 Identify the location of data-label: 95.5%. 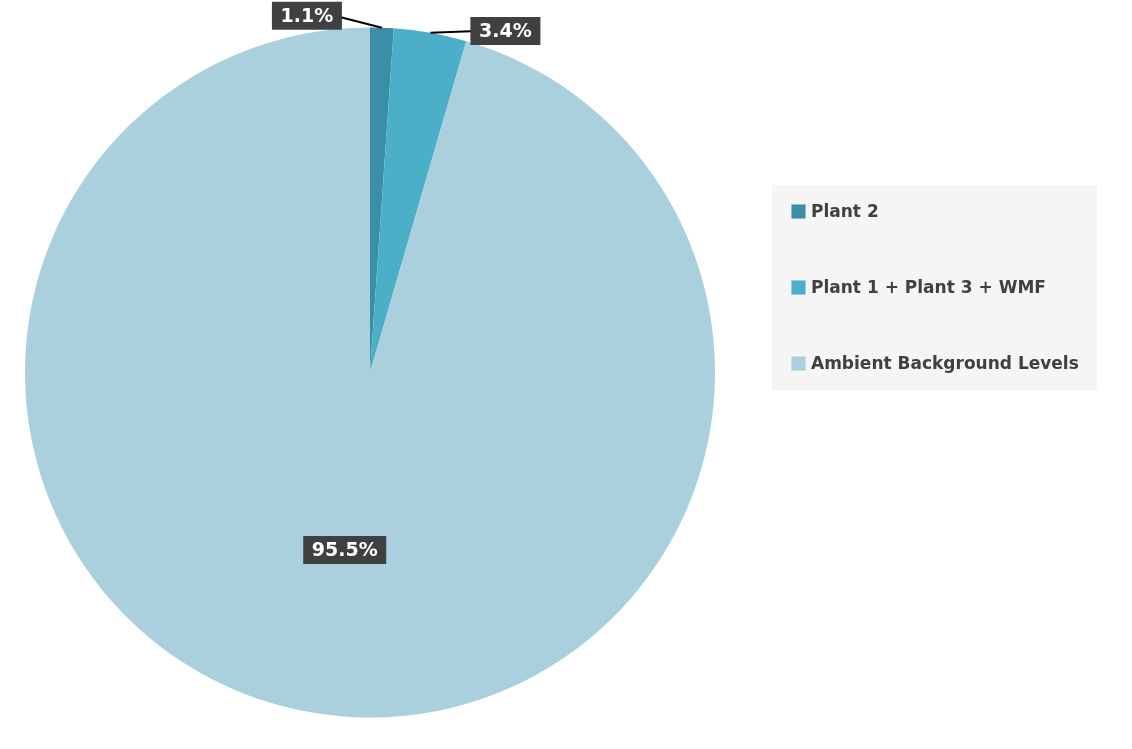
(344, 549).